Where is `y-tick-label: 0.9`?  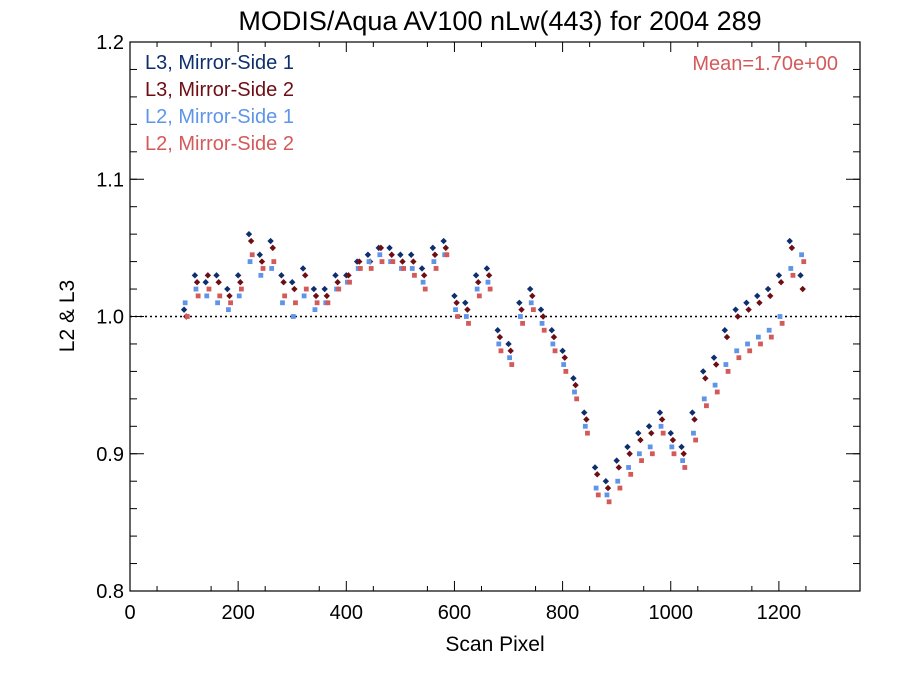 y-tick-label: 0.9 is located at coordinates (110, 455).